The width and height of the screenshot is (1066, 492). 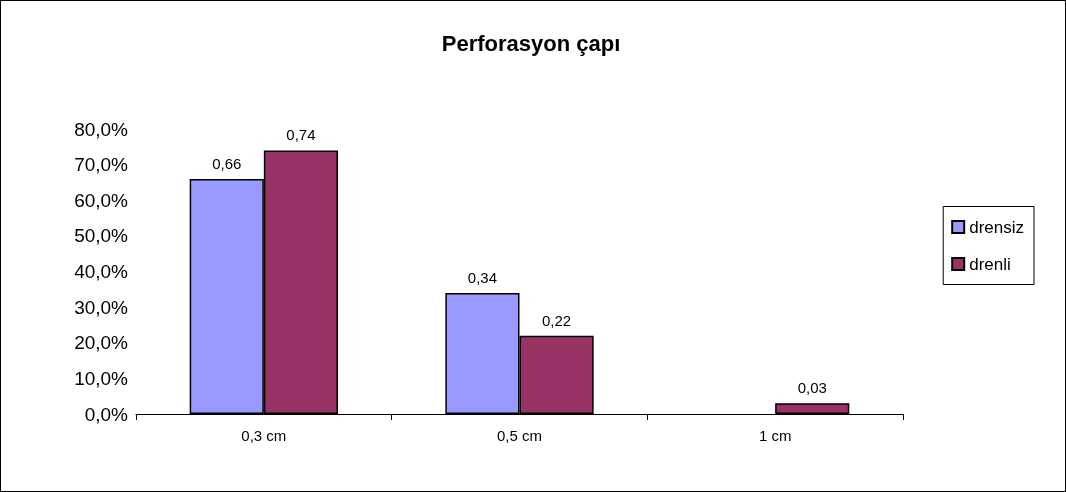 I want to click on y-tick-label: 50,0%, so click(x=101, y=236).